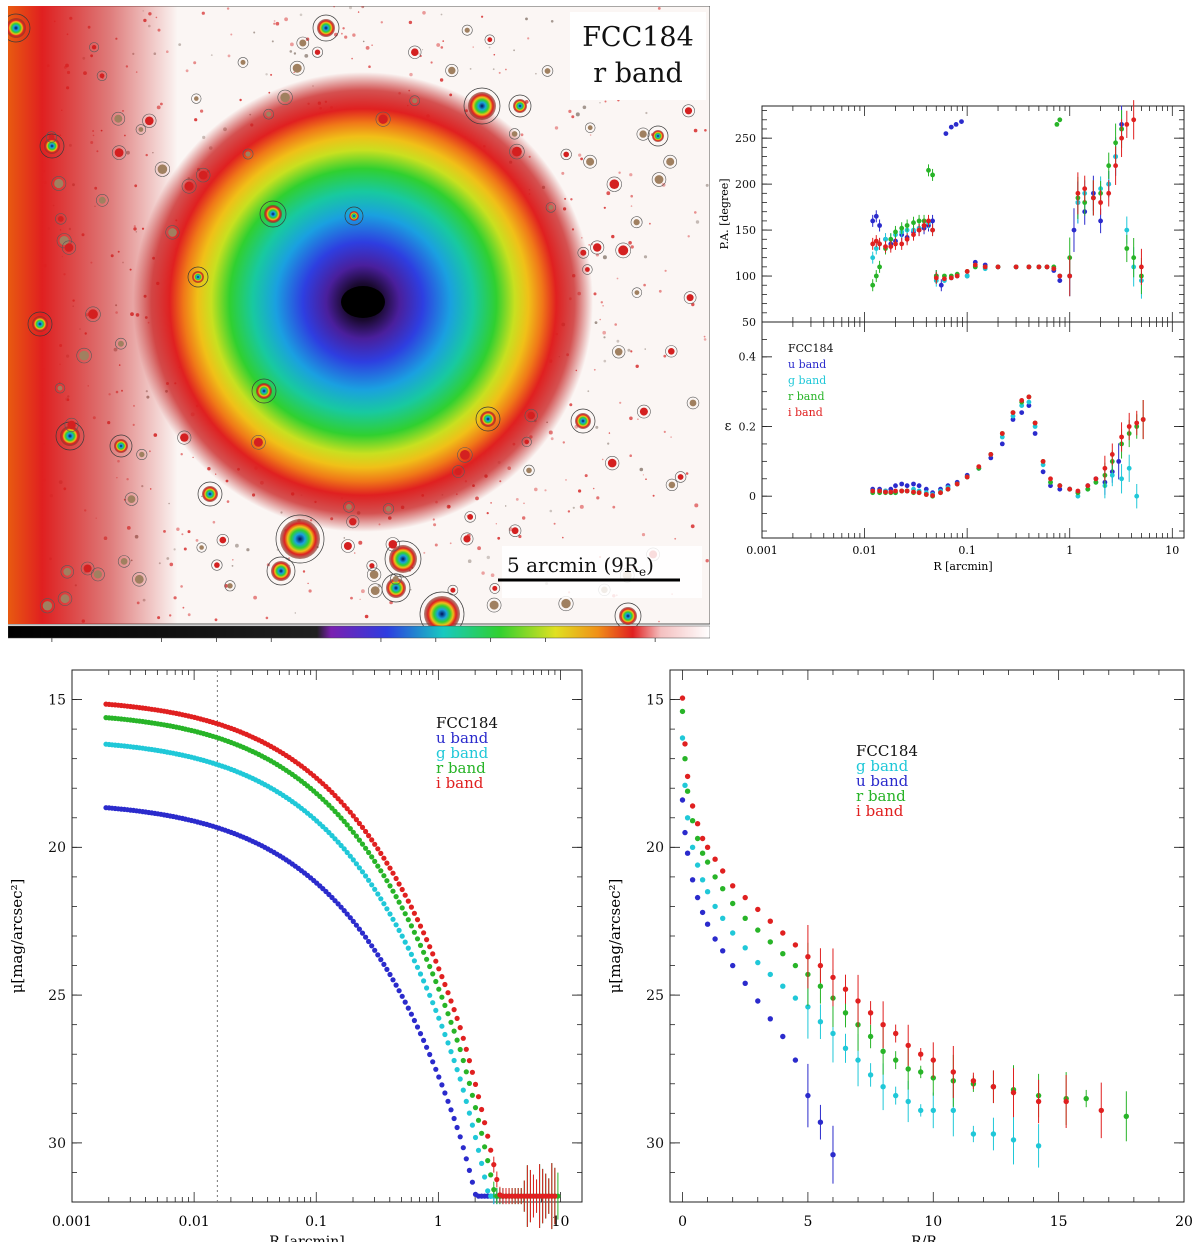 The width and height of the screenshot is (1200, 1246). I want to click on y-tick-label: 30, so click(57, 1144).